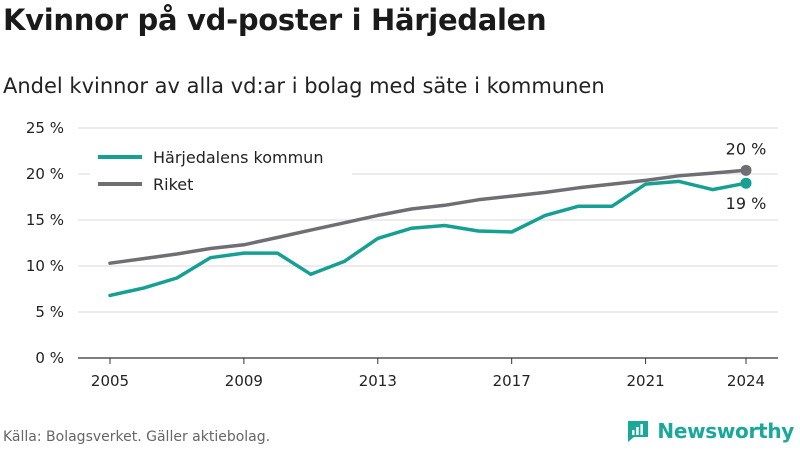  Describe the element at coordinates (645, 381) in the screenshot. I see `x-tick-label: 2021` at that location.